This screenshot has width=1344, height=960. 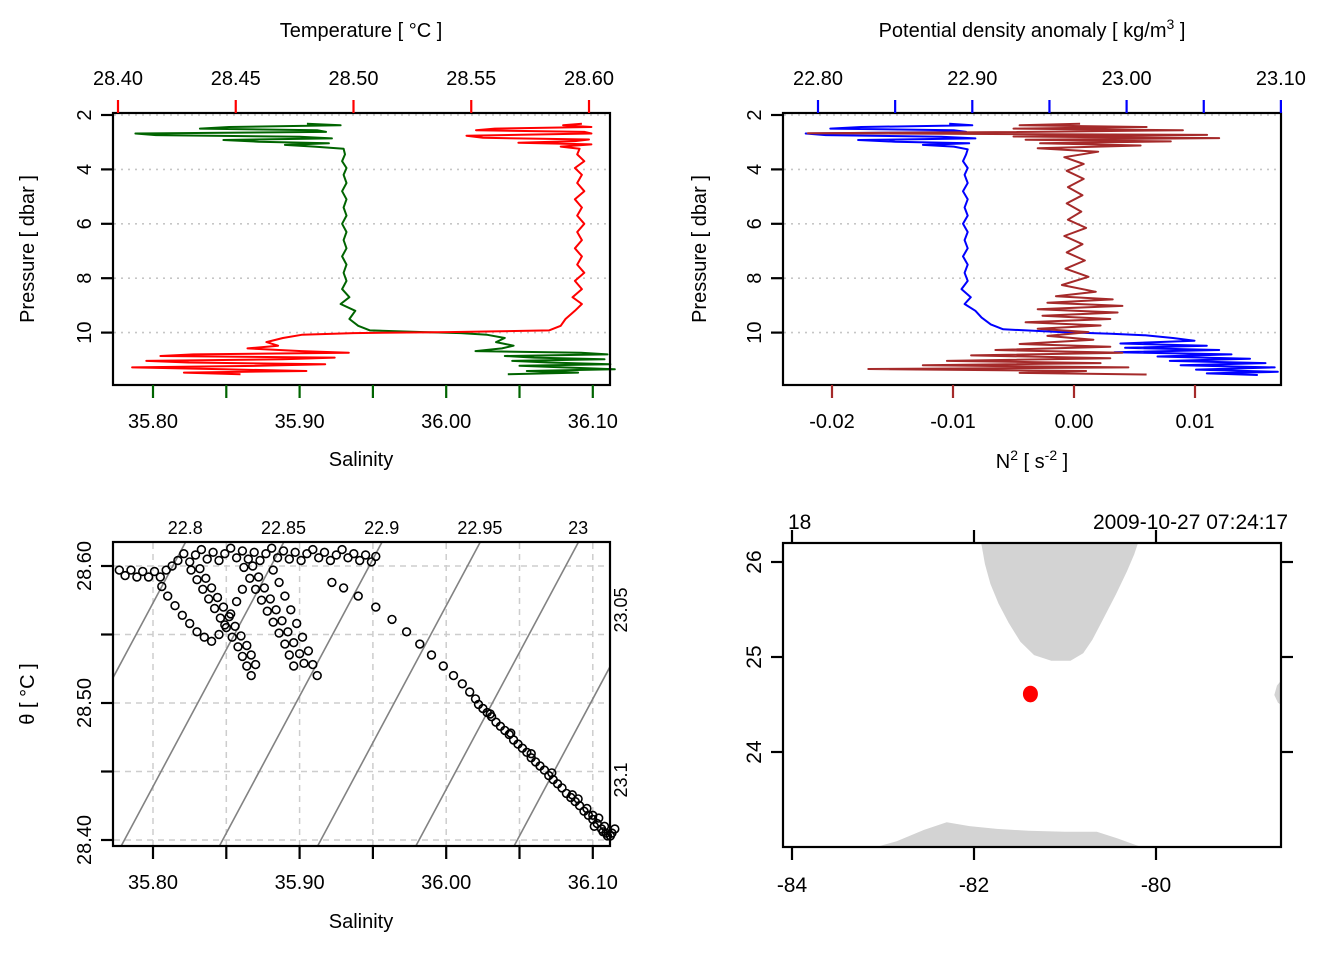 I want to click on ts-salinity-axis: 35.80 35.90 36.00 36.10, so click(x=373, y=870).